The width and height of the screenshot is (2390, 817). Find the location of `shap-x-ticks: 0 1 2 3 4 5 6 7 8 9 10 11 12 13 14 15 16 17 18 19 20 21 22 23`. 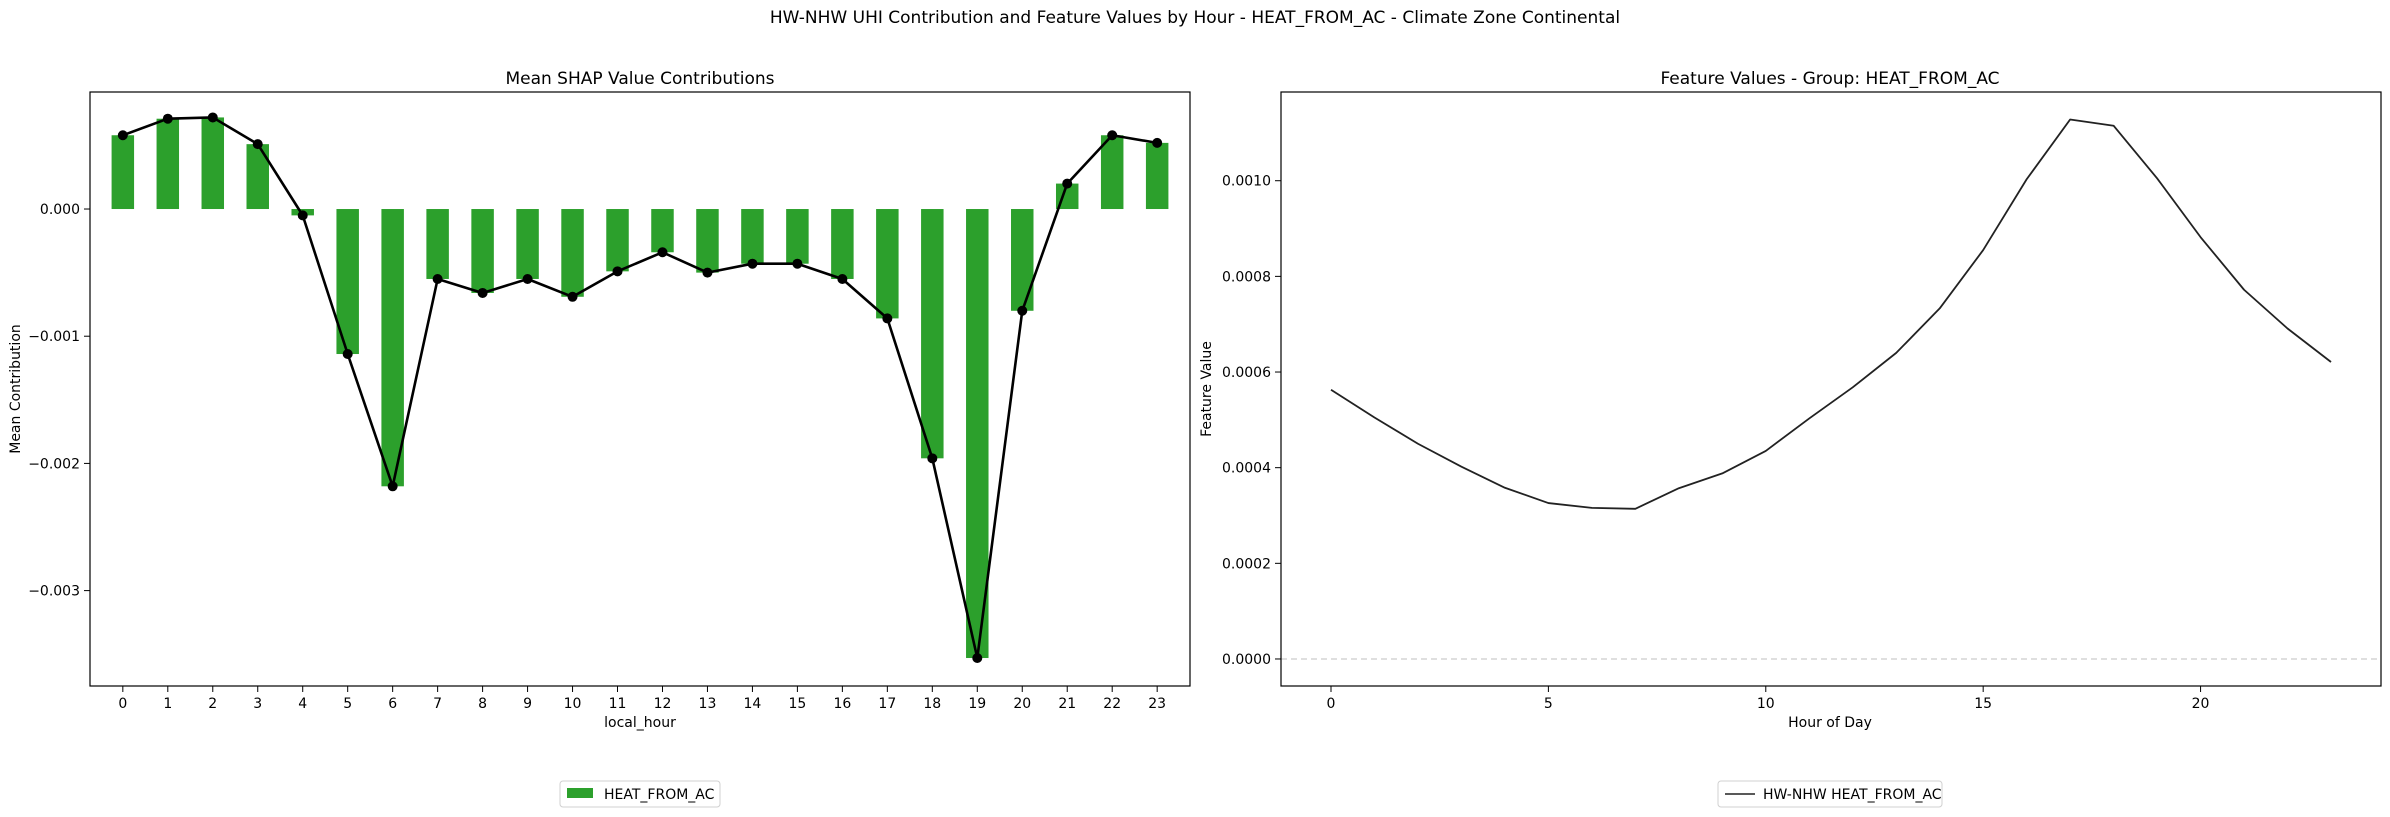

shap-x-ticks: 0 1 2 3 4 5 6 7 8 9 10 11 12 13 14 15 16 17 18 19 20 21 22 23 is located at coordinates (642, 699).